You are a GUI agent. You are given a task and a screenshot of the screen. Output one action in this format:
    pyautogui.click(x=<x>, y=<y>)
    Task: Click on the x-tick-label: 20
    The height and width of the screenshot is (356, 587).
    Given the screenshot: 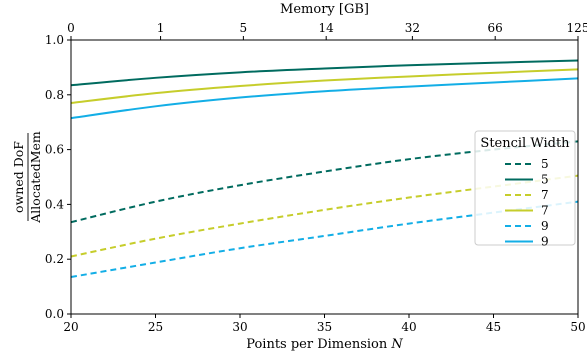 What is the action you would take?
    pyautogui.click(x=70, y=327)
    